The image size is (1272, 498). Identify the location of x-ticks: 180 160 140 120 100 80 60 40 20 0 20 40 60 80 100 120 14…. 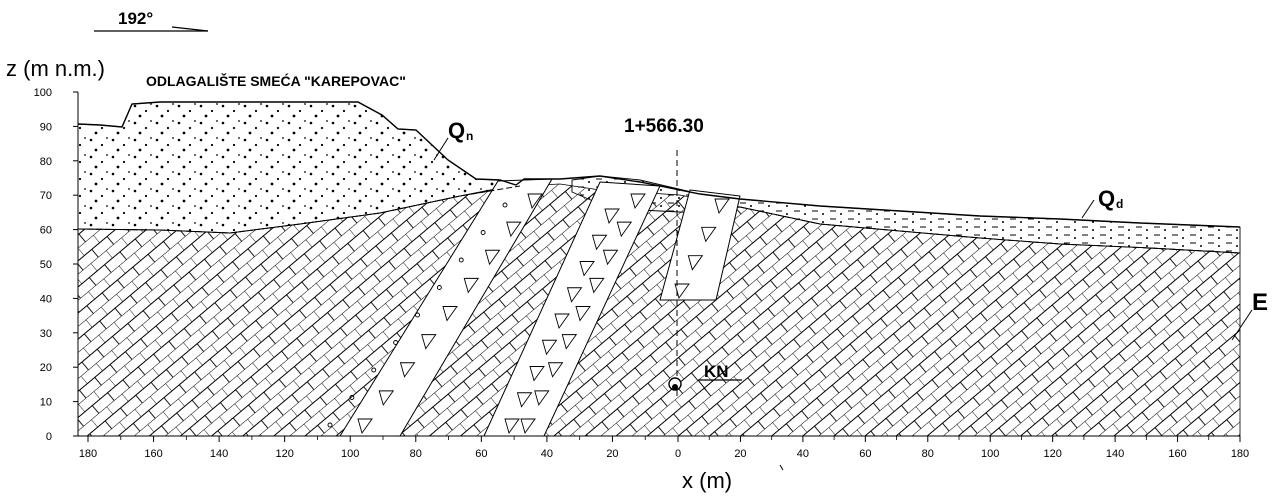
(664, 448).